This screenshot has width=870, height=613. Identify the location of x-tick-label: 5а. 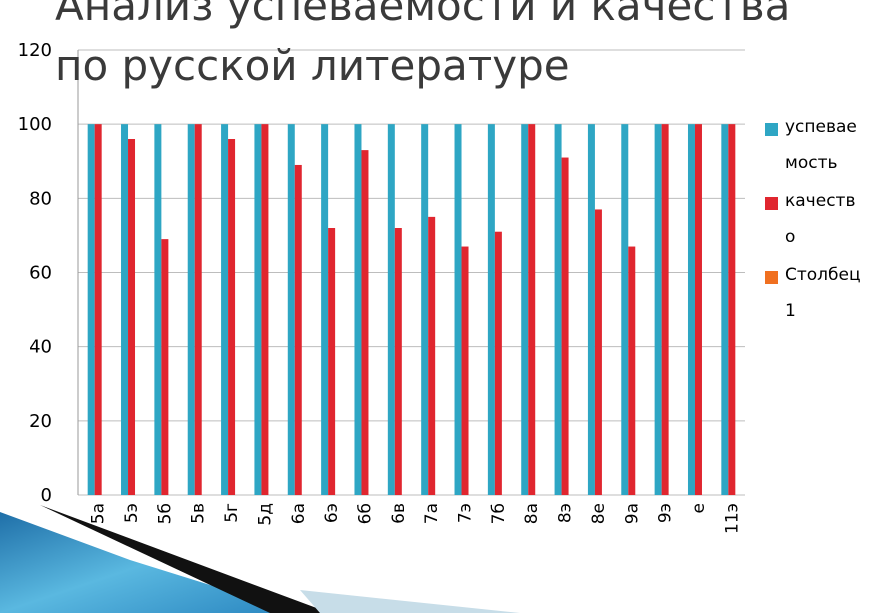
(99, 513).